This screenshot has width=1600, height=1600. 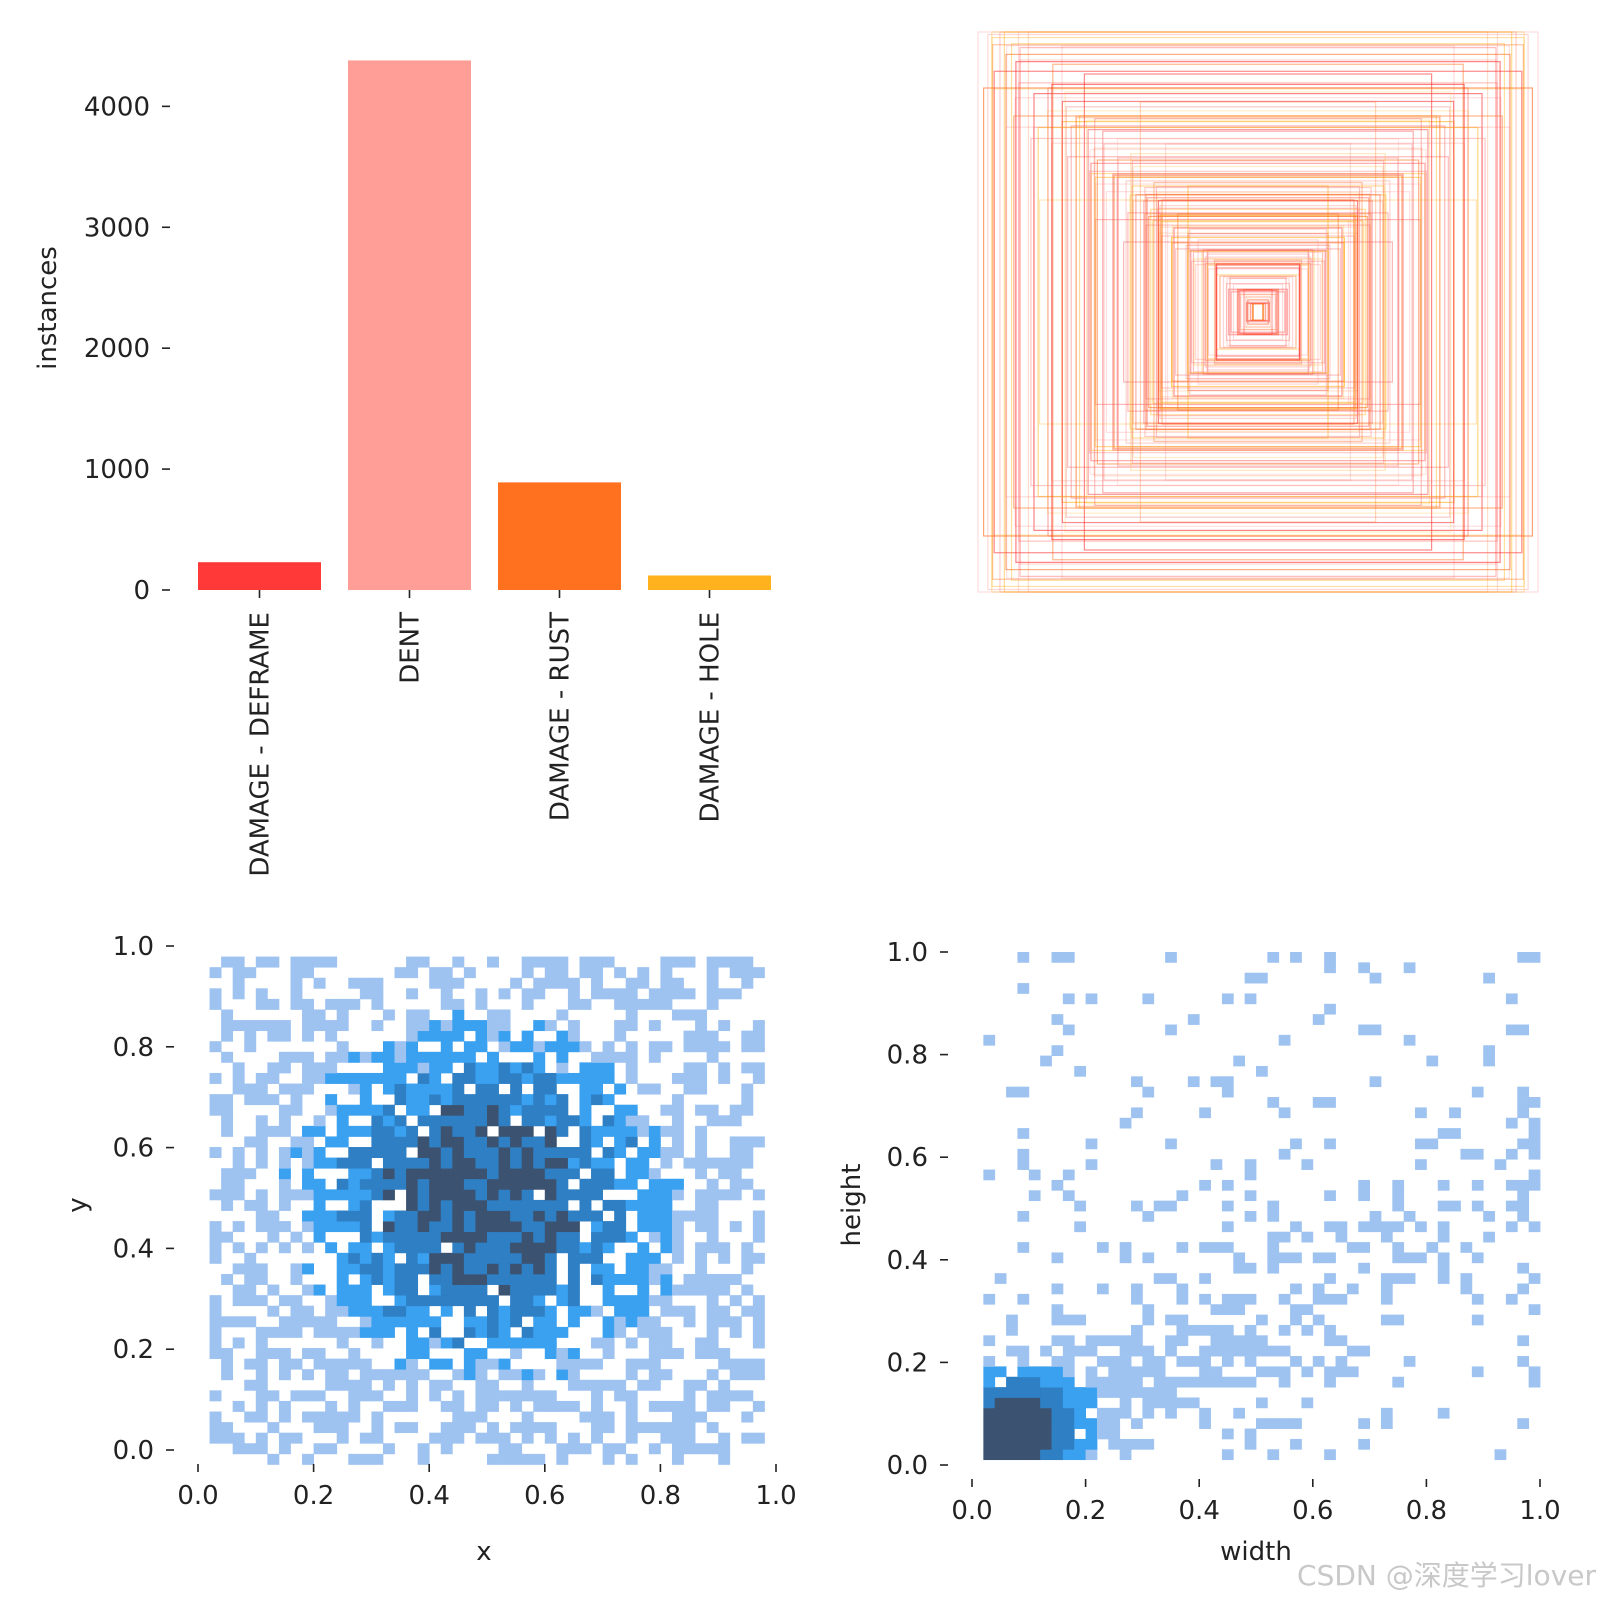 I want to click on bar-series, so click(x=484, y=325).